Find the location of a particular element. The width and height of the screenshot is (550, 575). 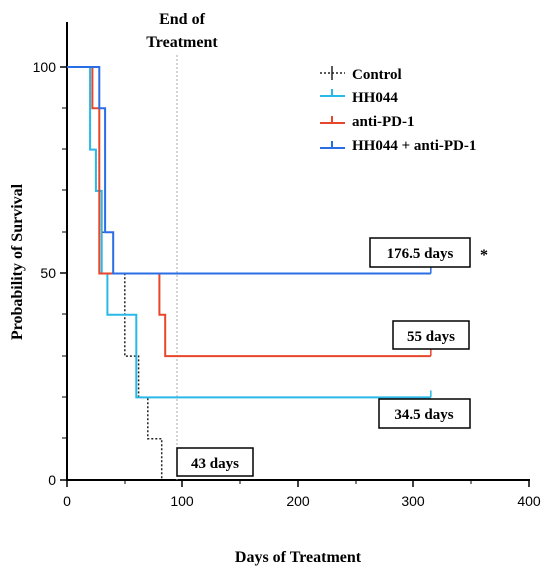

median-label-anti-pd-1: 55 days is located at coordinates (431, 335).